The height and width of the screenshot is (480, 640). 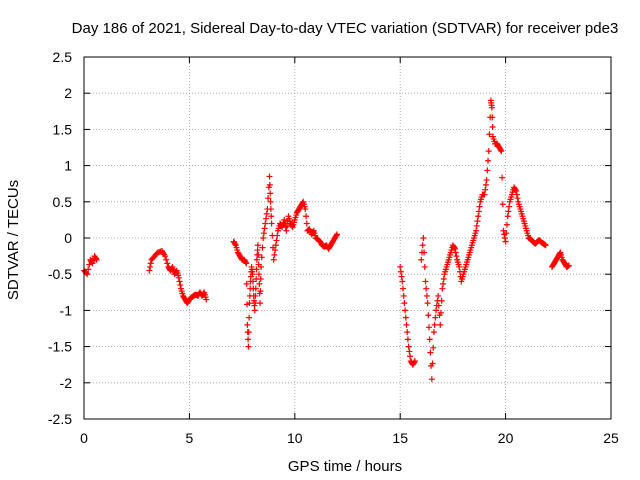 What do you see at coordinates (66, 310) in the screenshot?
I see `y-tick-label: -1` at bounding box center [66, 310].